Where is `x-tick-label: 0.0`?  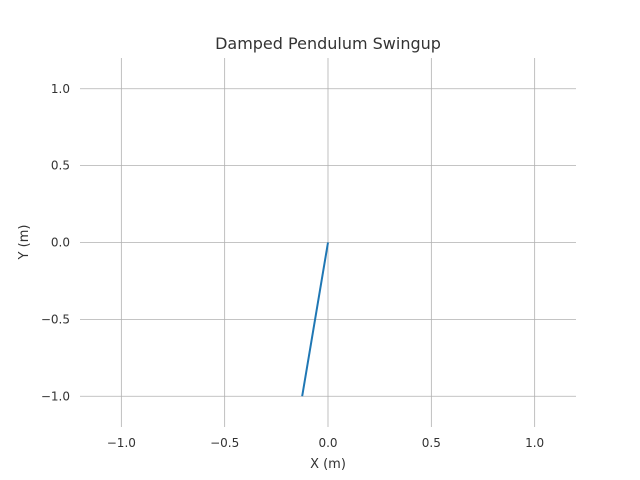
x-tick-label: 0.0 is located at coordinates (327, 443).